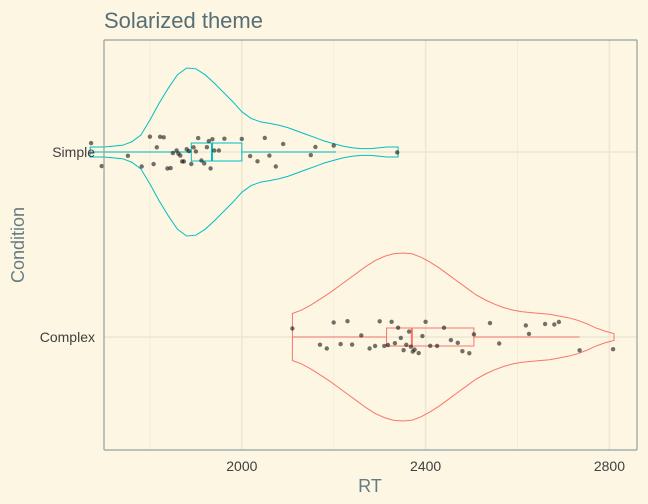  I want to click on x-tick-labels: 2000 2400 2800, so click(425, 466).